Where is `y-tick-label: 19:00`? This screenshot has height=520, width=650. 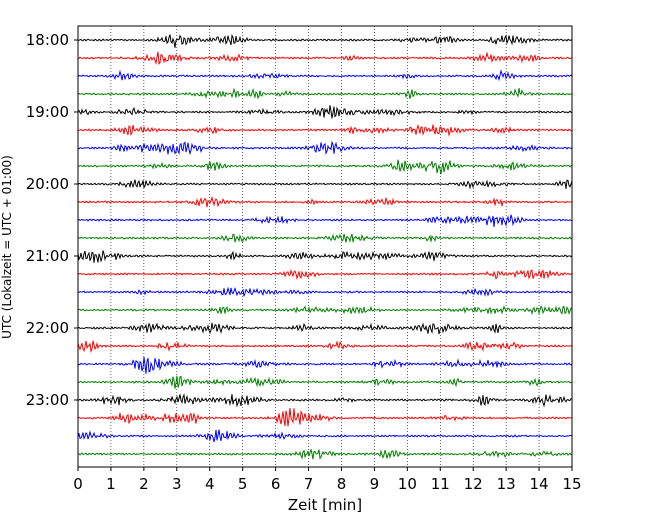
y-tick-label: 19:00 is located at coordinates (47, 112).